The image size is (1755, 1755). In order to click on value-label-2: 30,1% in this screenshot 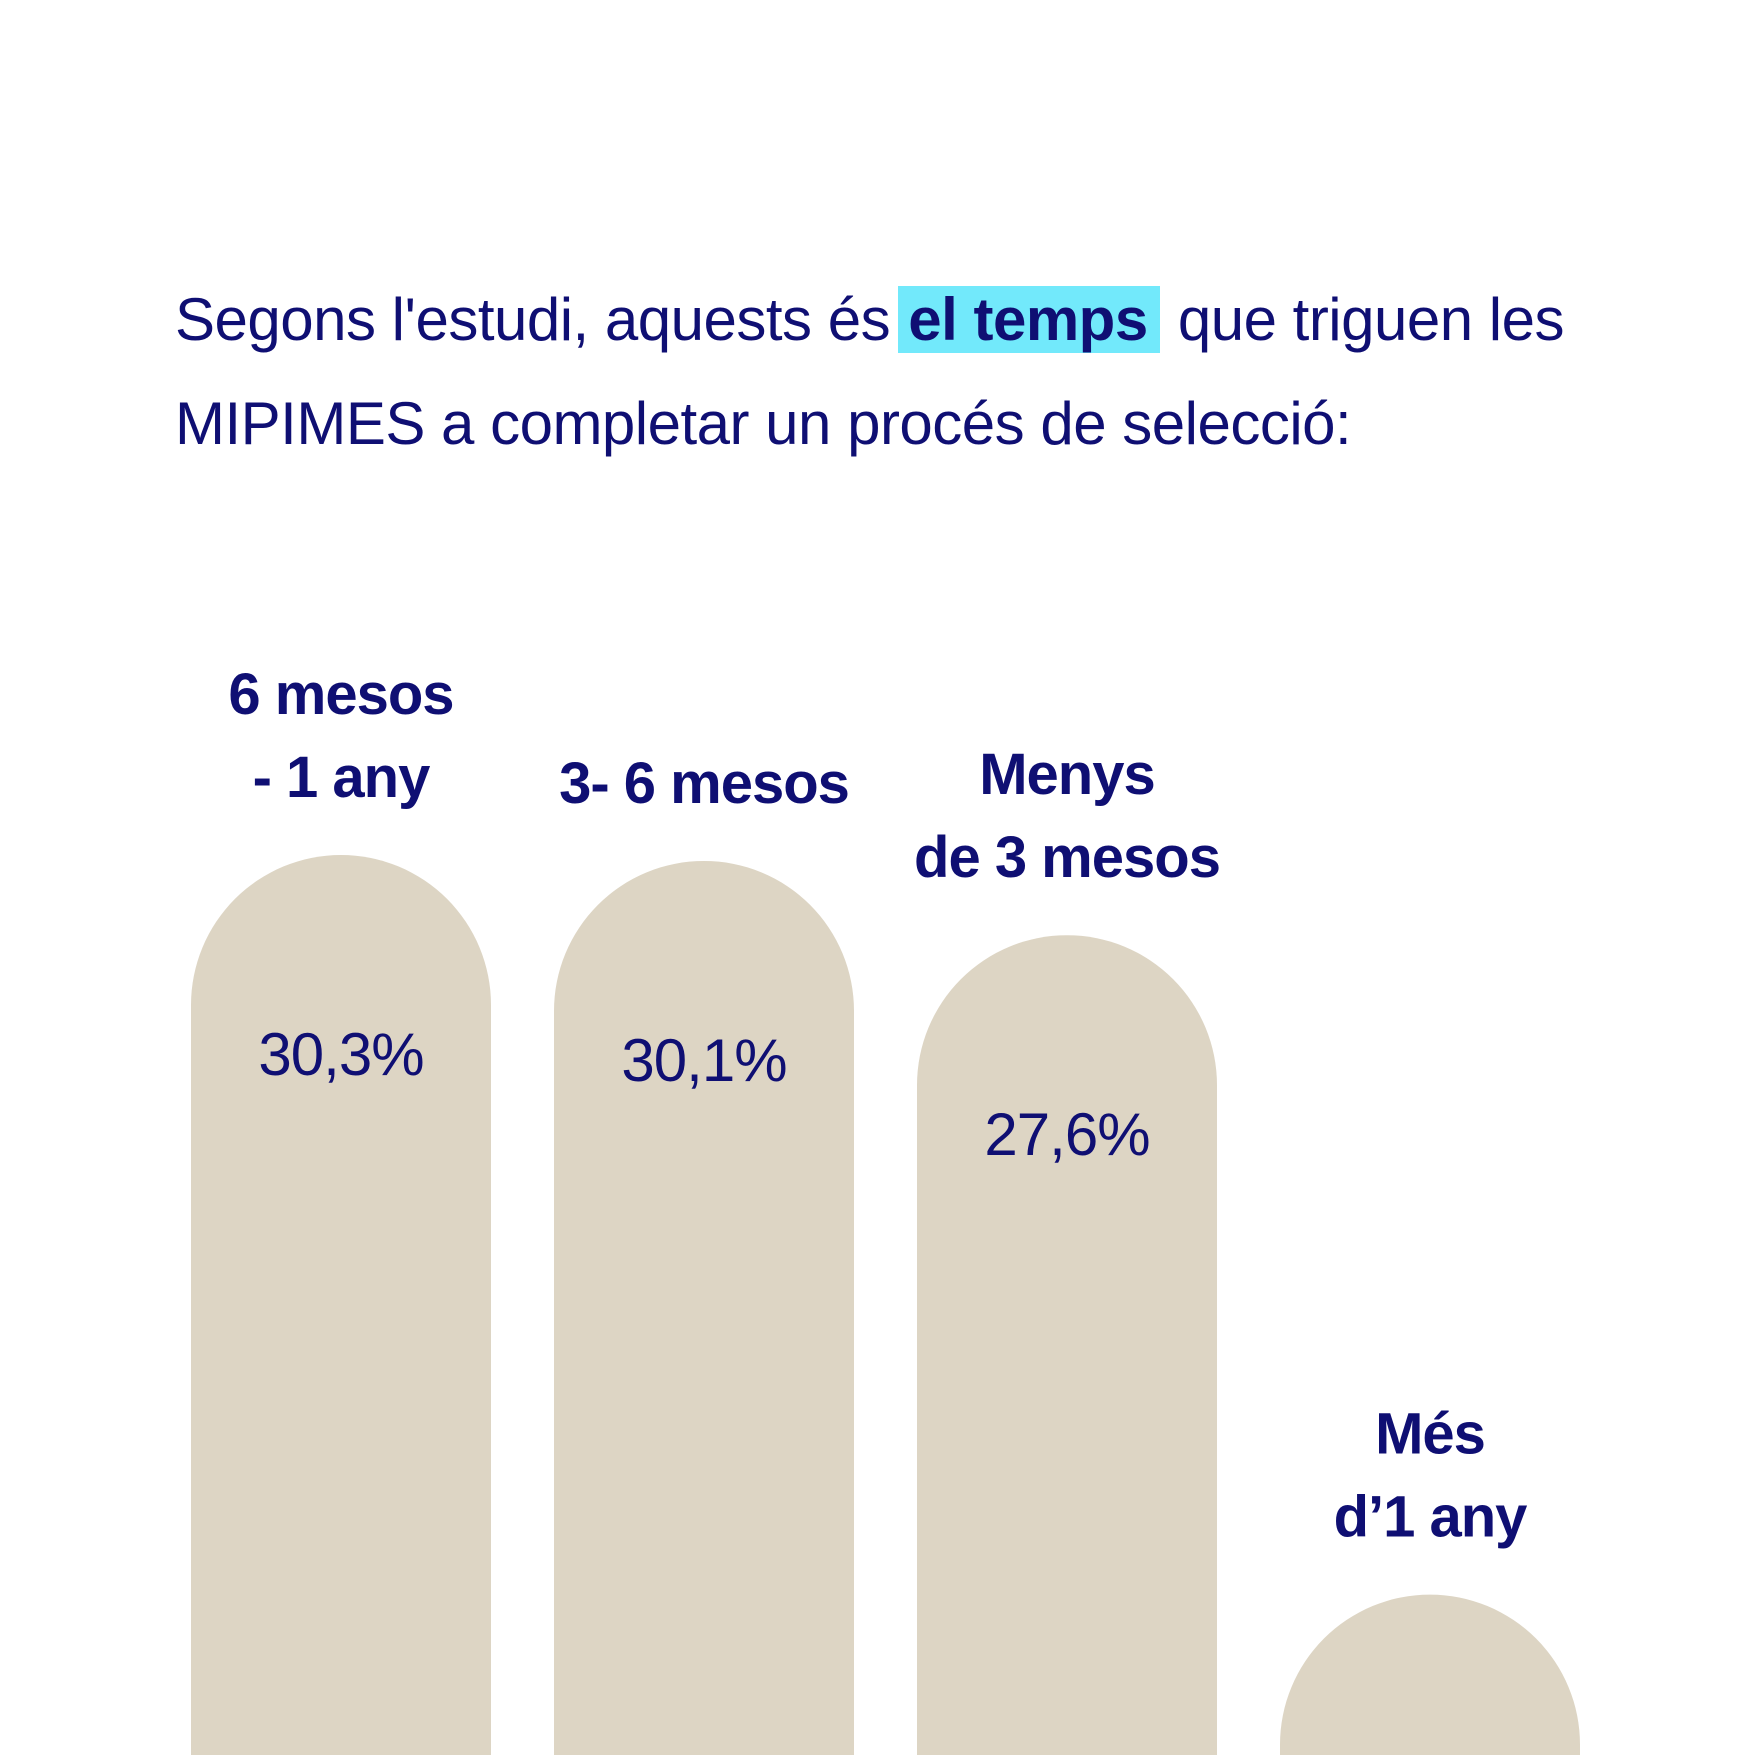, I will do `click(703, 1060)`.